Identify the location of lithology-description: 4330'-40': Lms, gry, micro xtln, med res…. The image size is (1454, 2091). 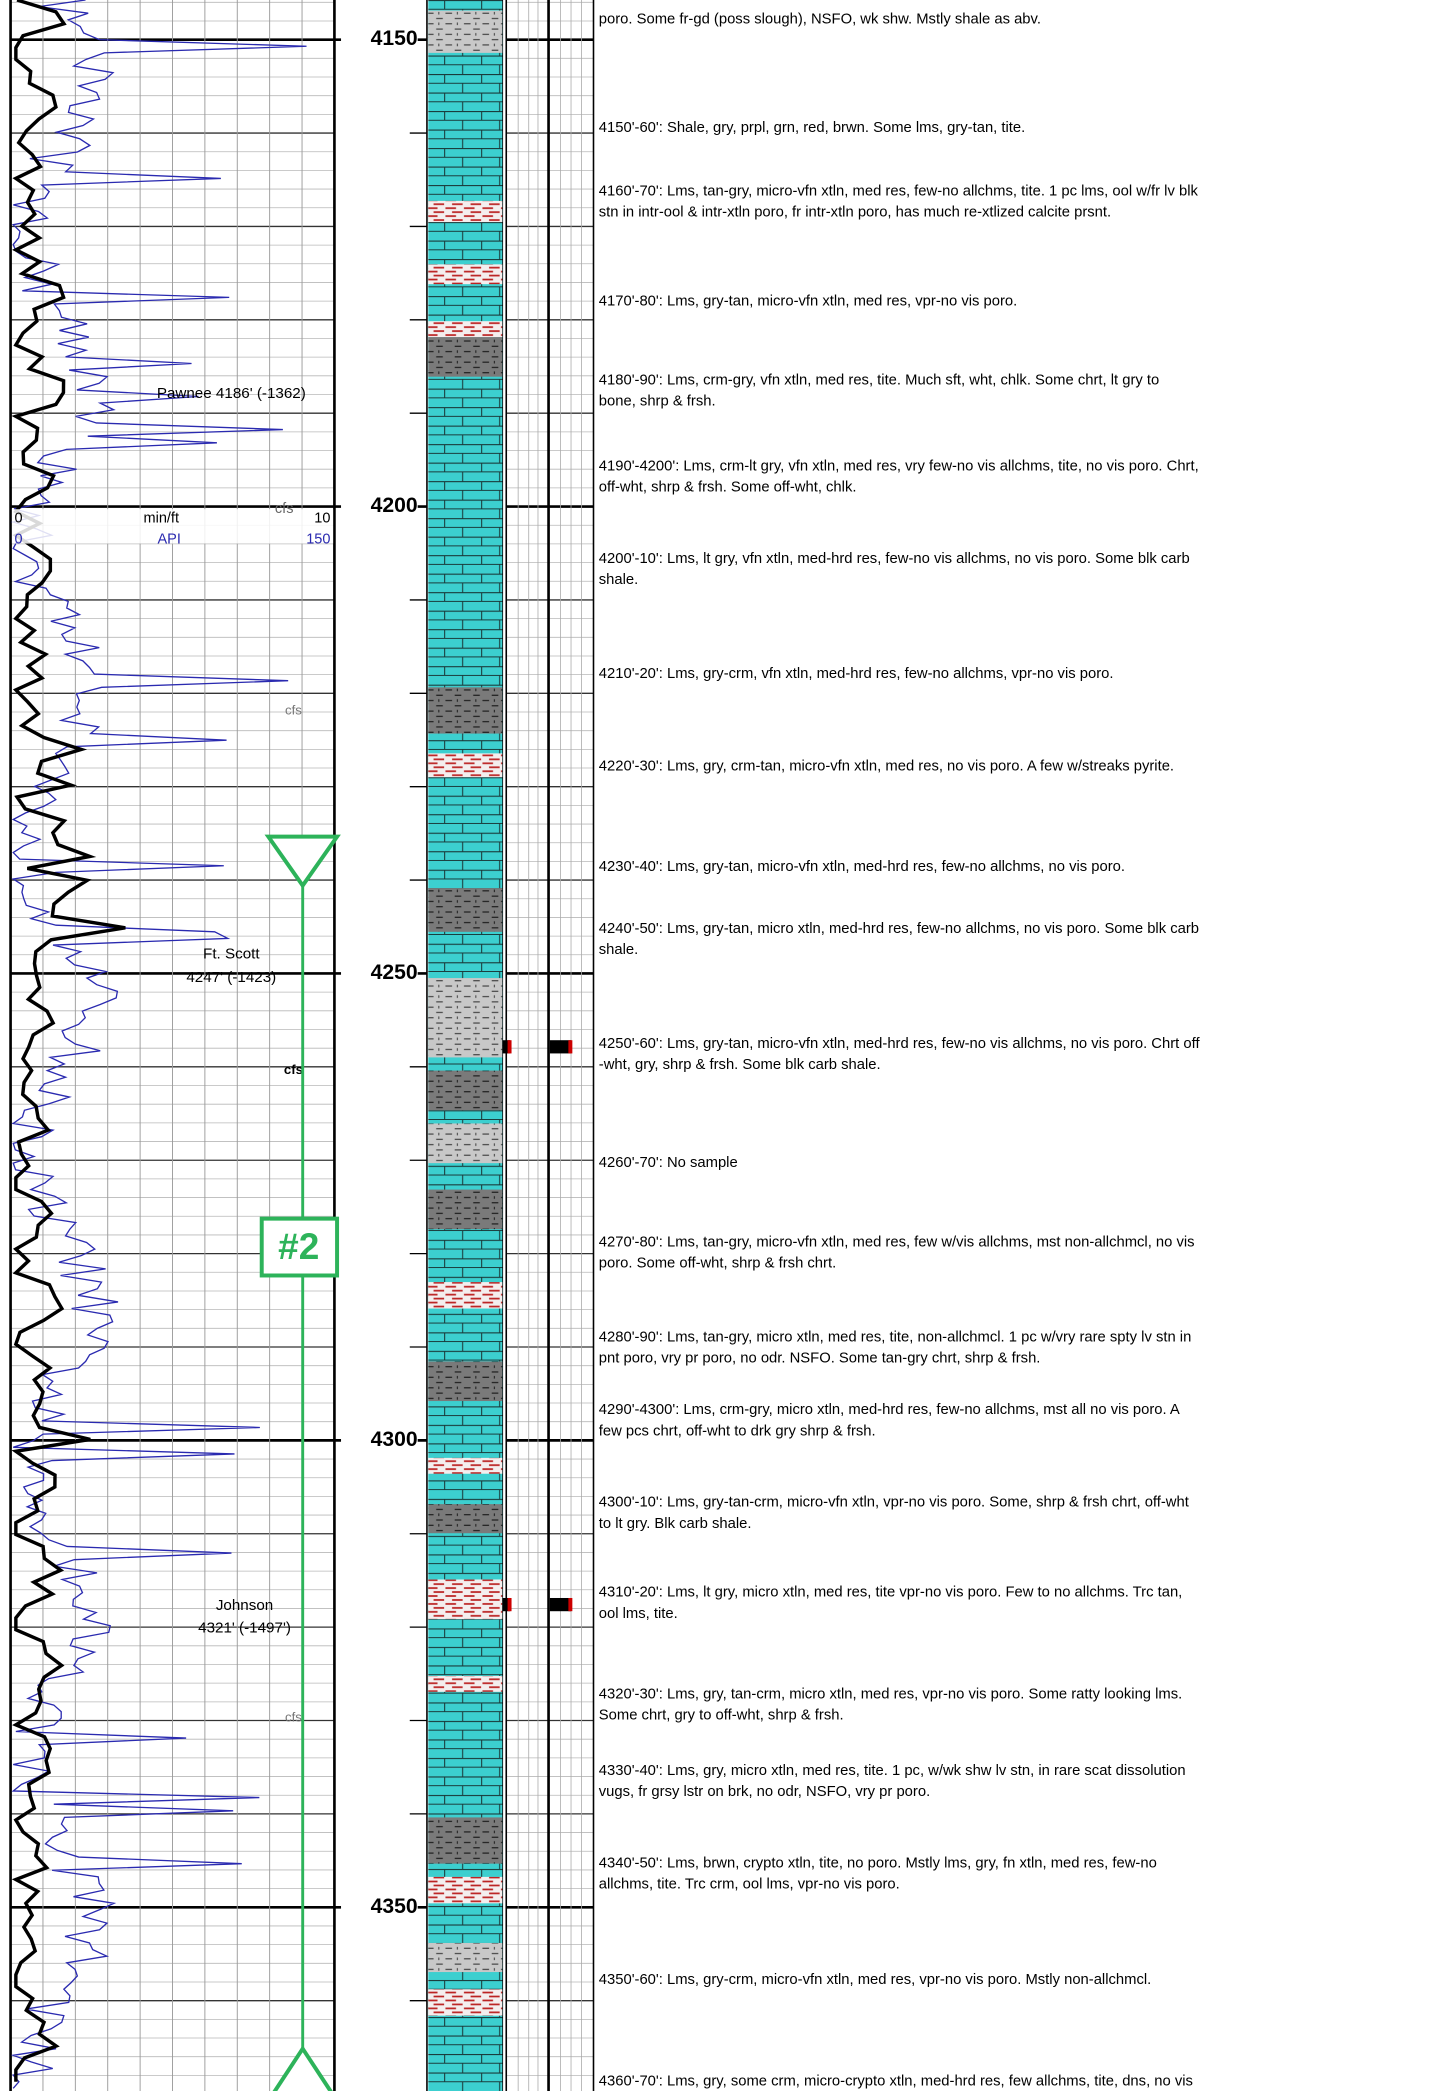
(892, 1771).